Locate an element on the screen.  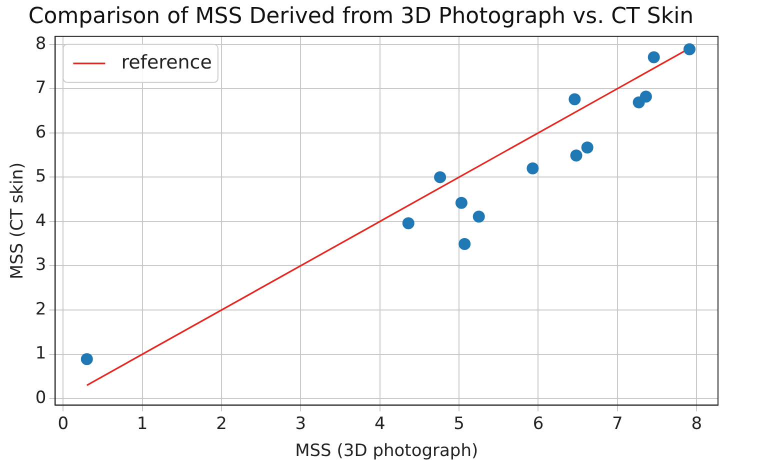
legend-label: reference is located at coordinates (166, 62).